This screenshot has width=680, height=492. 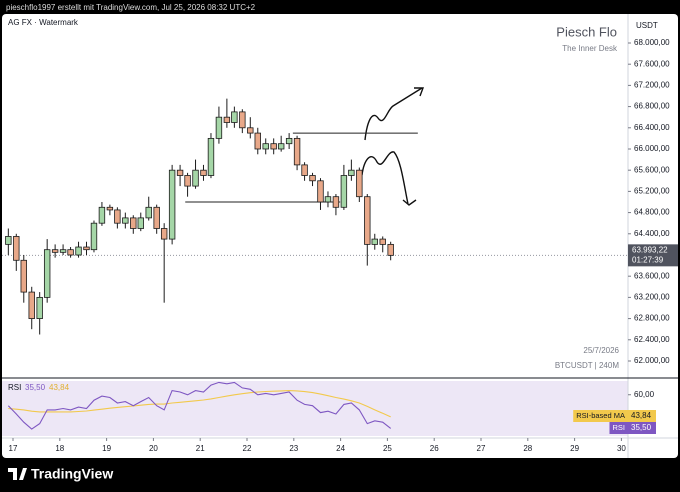 I want to click on x-tick-label: 21, so click(x=200, y=448).